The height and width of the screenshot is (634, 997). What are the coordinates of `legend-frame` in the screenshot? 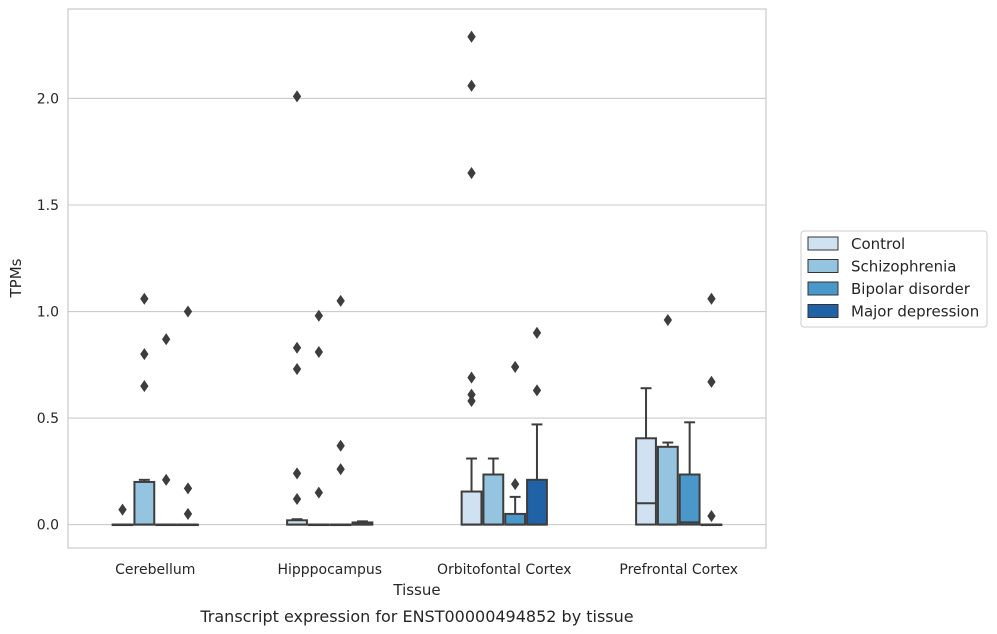 It's located at (894, 279).